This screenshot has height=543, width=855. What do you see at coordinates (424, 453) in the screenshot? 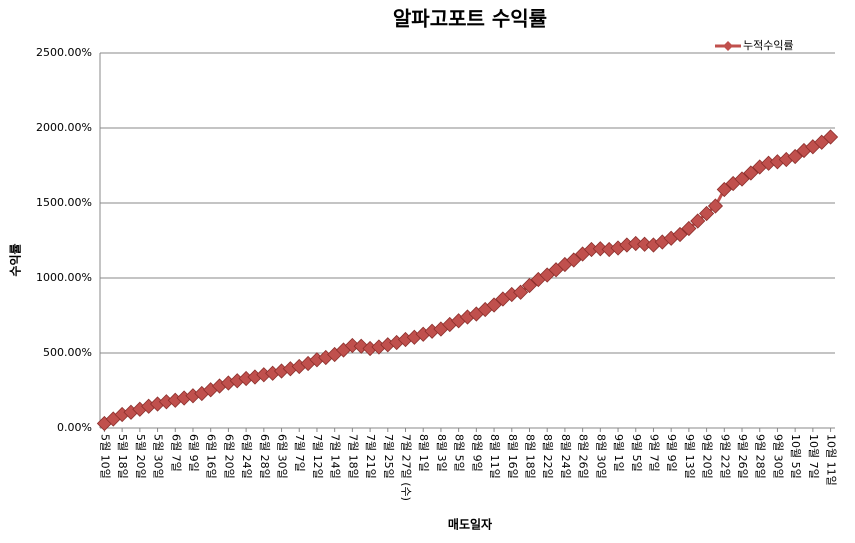
I see `x-tick-label: 8월 1일` at bounding box center [424, 453].